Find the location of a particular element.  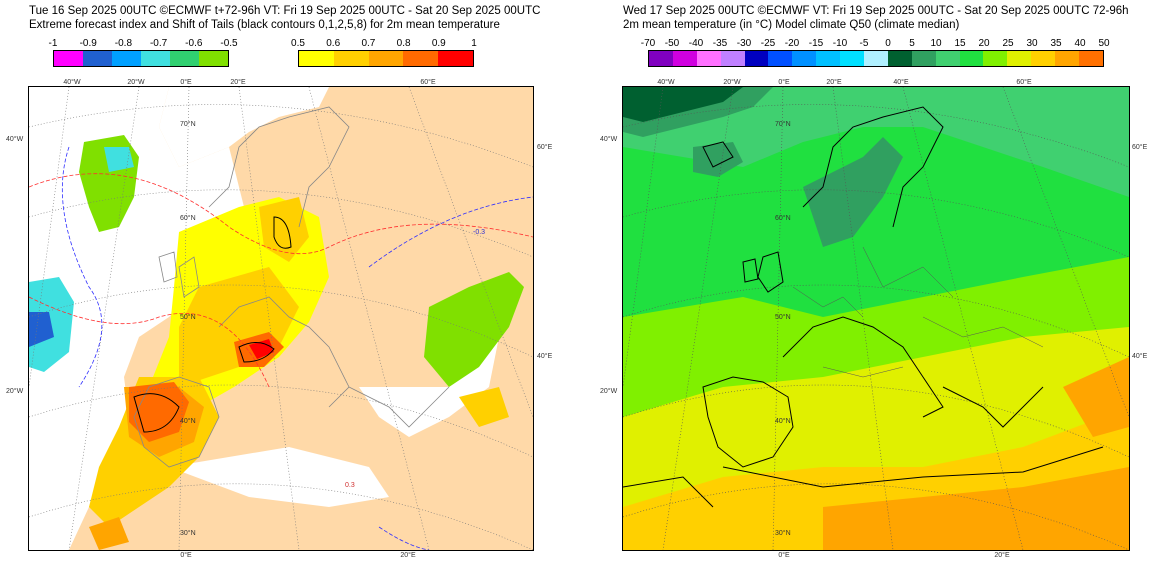

scale-tick-label: 0.7 is located at coordinates (368, 43).